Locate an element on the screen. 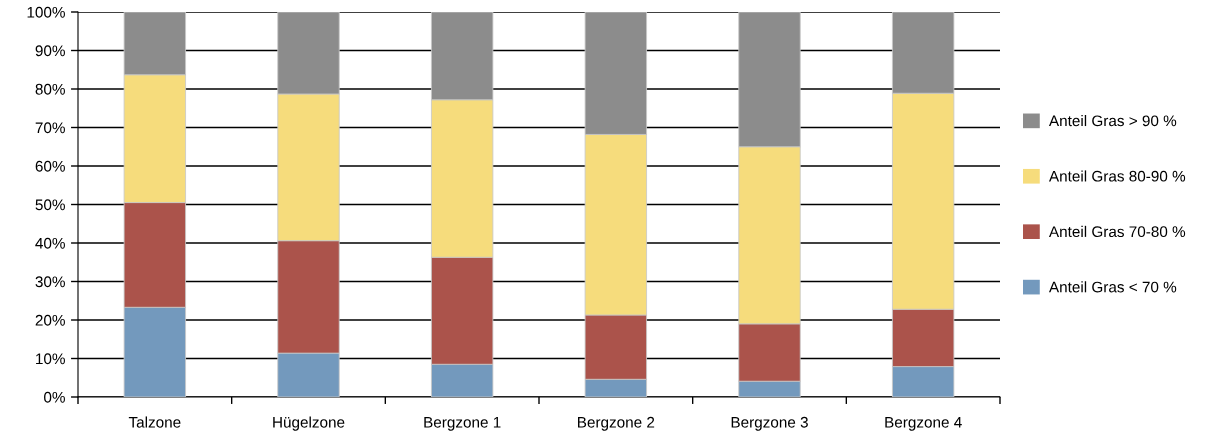 The height and width of the screenshot is (448, 1209). y-tick-label: 30% is located at coordinates (50, 282).